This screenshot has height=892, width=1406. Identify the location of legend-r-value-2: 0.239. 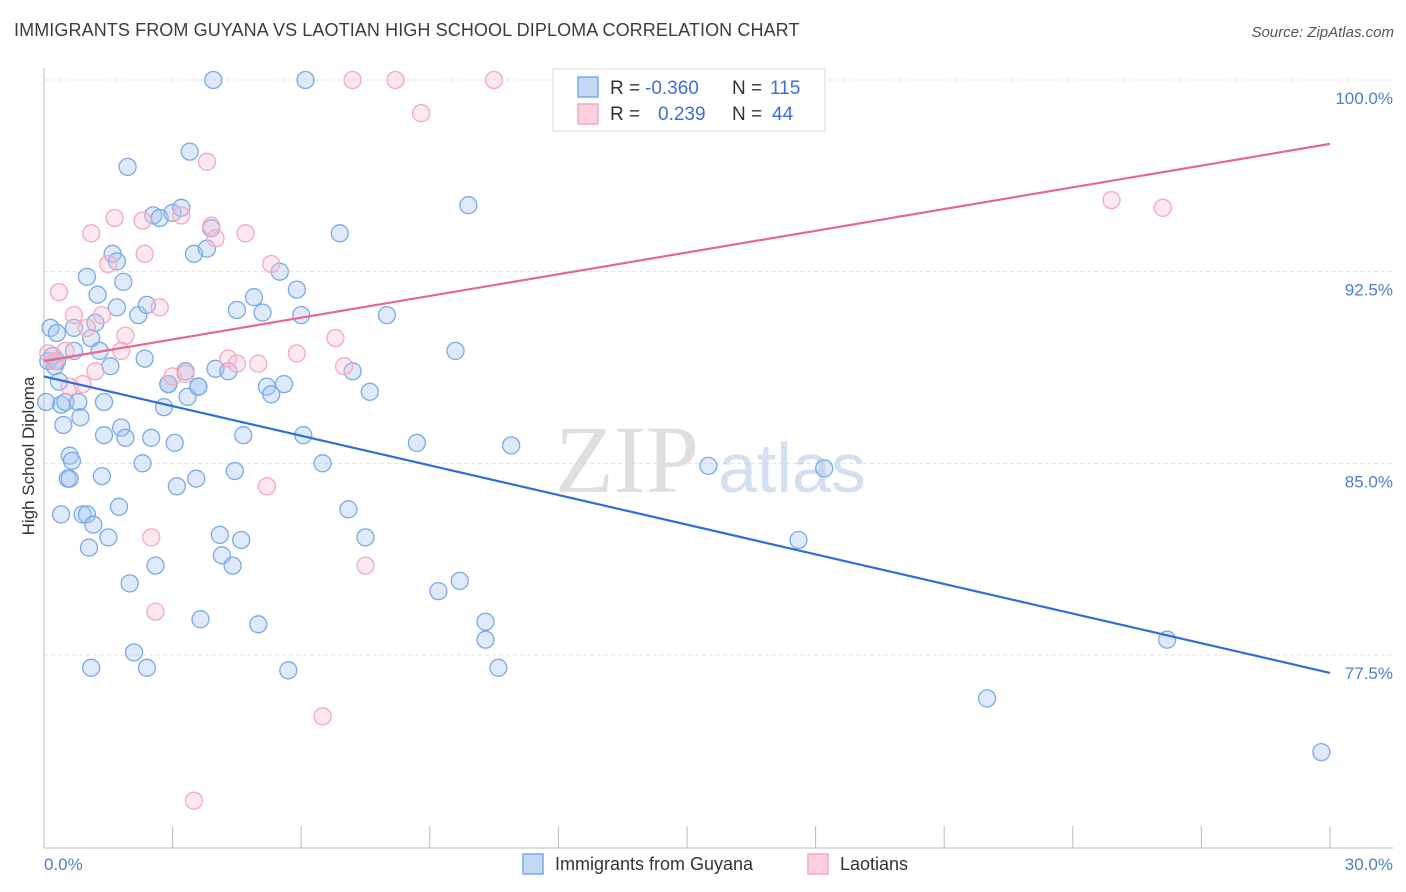
(682, 114).